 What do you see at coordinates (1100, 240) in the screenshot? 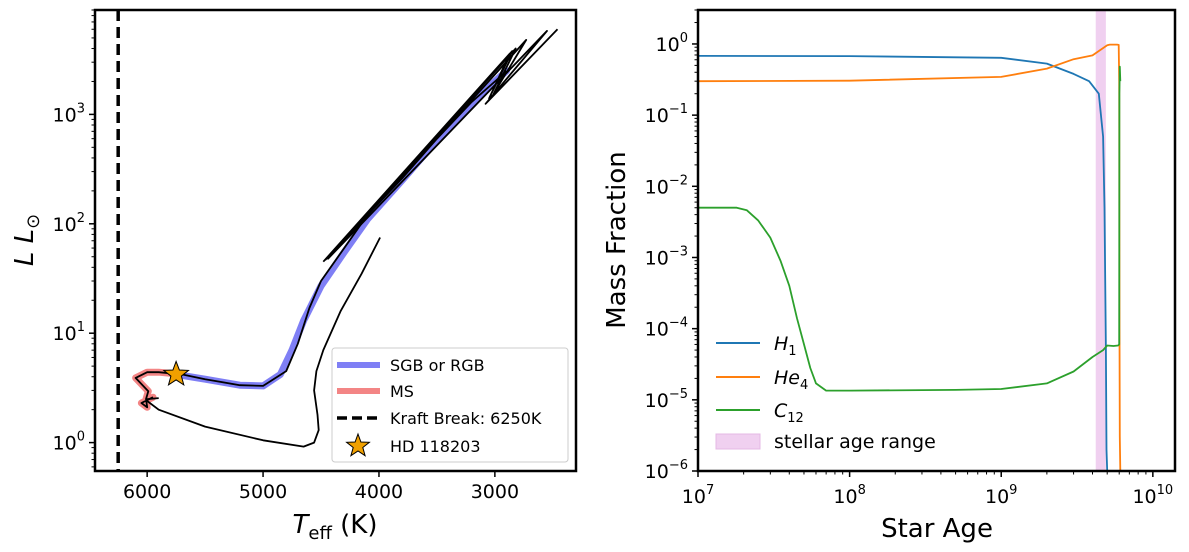
I see `stellar-age-range-band` at bounding box center [1100, 240].